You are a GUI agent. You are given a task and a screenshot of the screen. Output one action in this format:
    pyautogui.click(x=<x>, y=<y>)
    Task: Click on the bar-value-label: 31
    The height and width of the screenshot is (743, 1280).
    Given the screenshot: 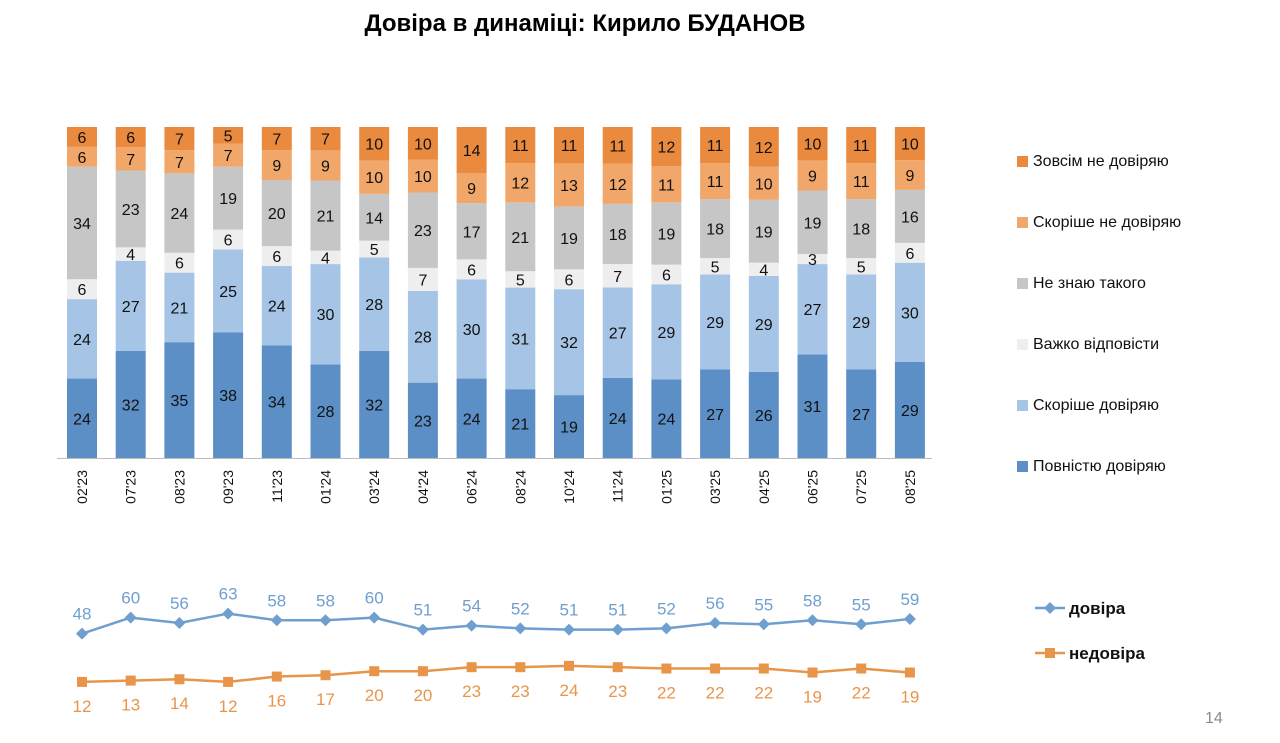 What is the action you would take?
    pyautogui.click(x=520, y=339)
    